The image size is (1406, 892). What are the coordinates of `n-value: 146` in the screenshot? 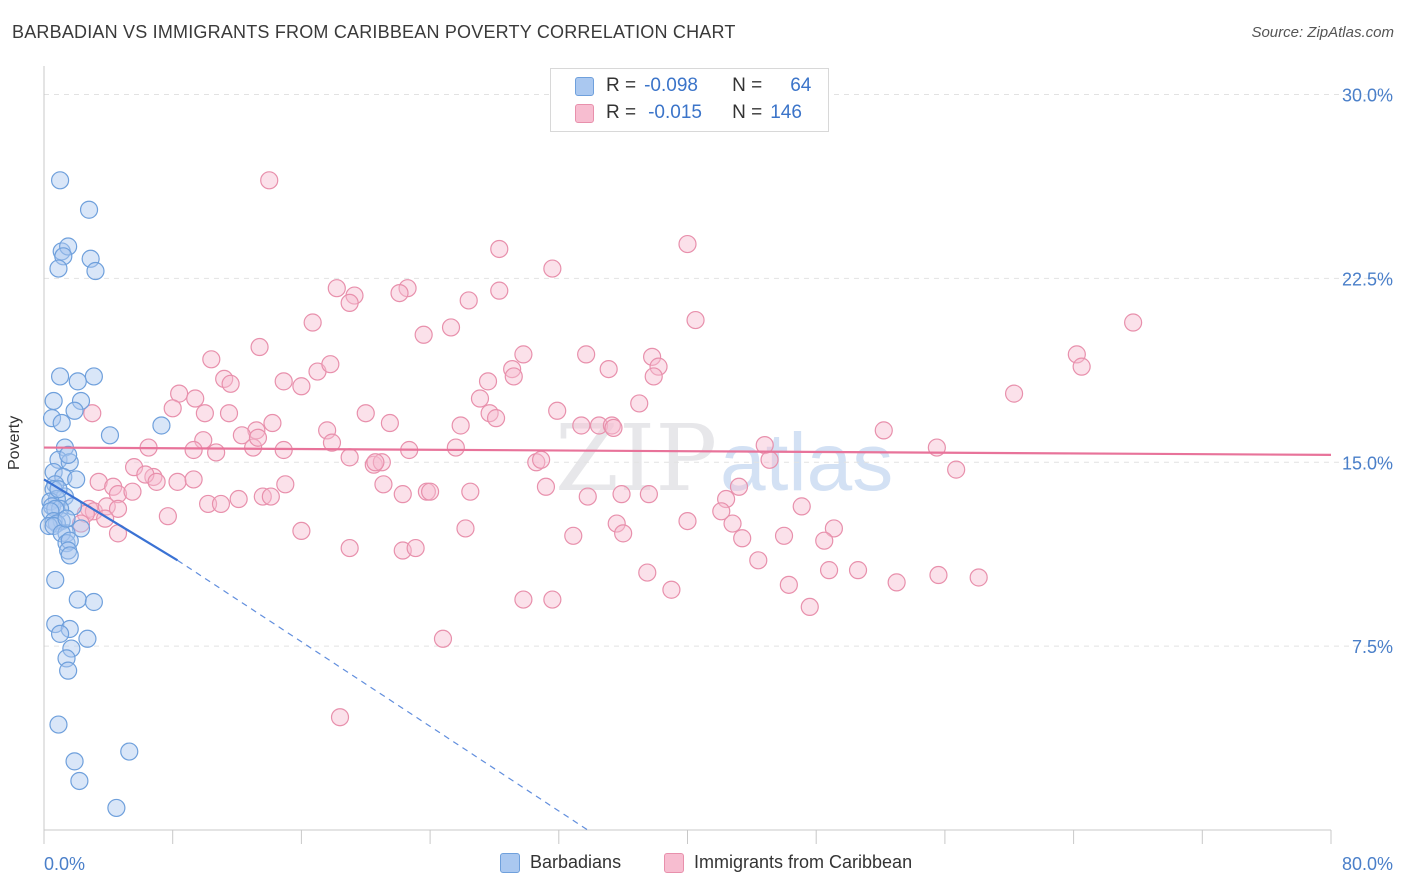 It's located at (786, 112).